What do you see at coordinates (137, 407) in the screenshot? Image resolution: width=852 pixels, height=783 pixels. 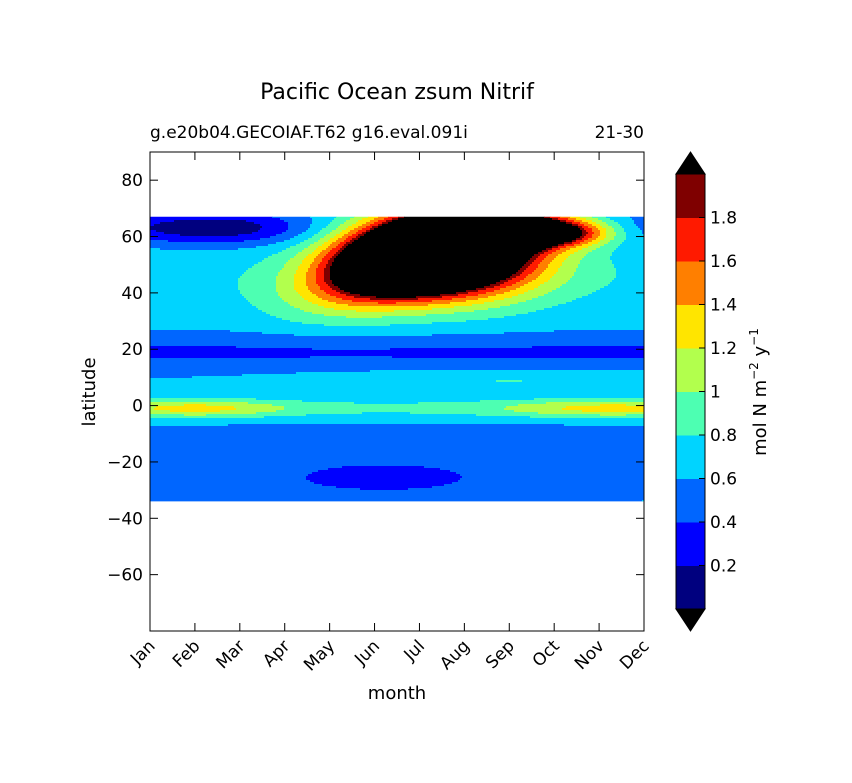 I see `y-tick-label: 0` at bounding box center [137, 407].